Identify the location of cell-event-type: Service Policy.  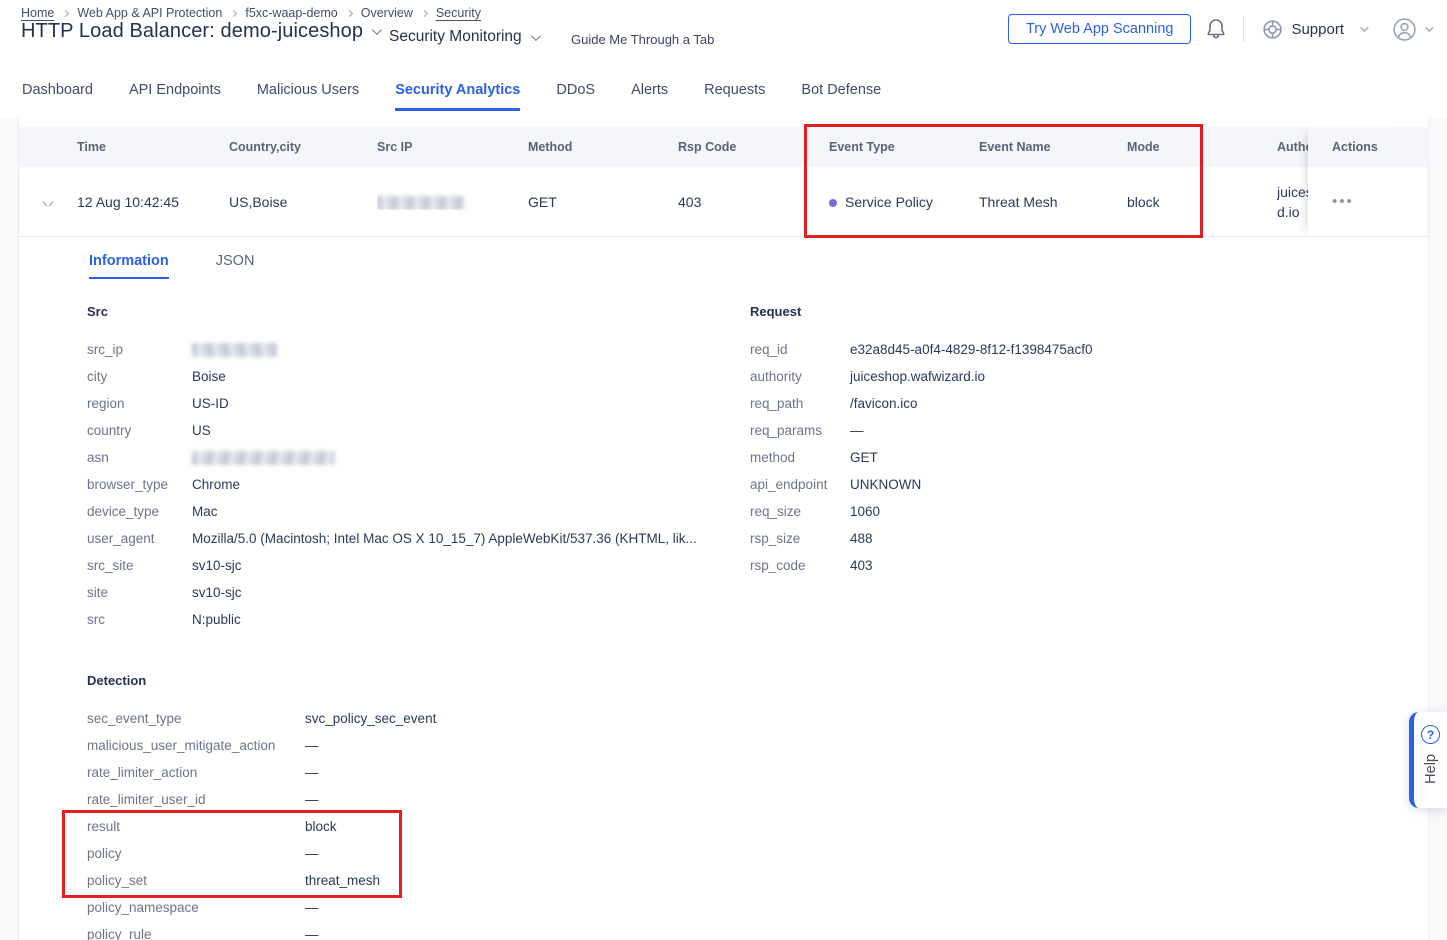
(904, 202).